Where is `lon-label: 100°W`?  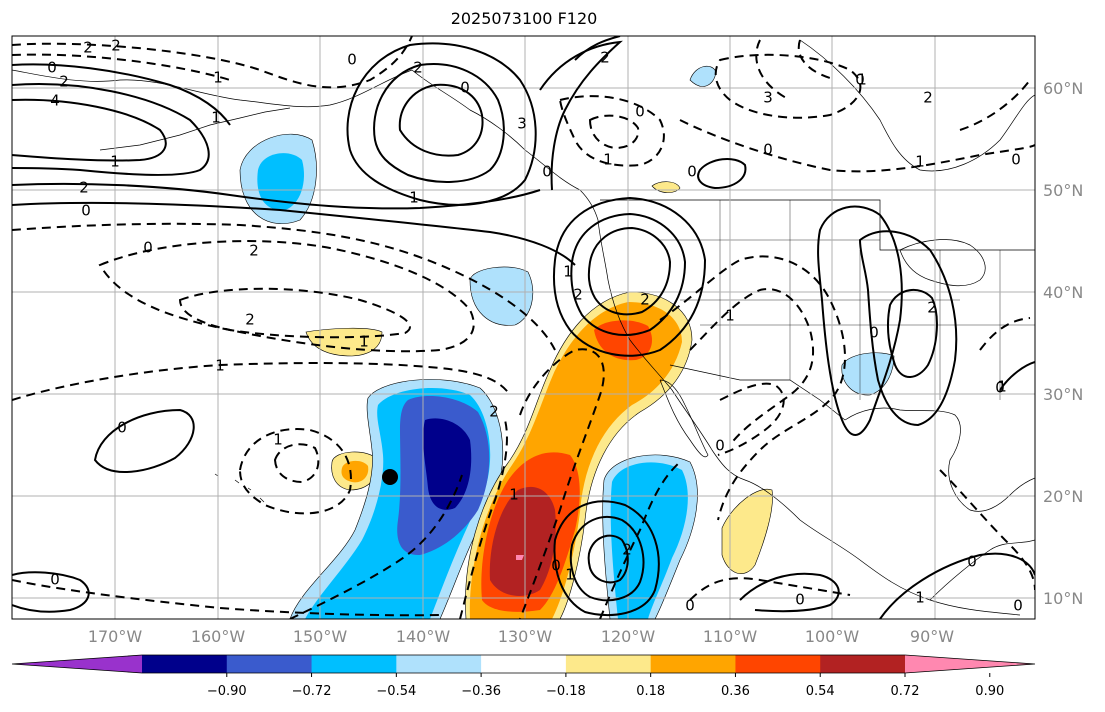 lon-label: 100°W is located at coordinates (832, 636).